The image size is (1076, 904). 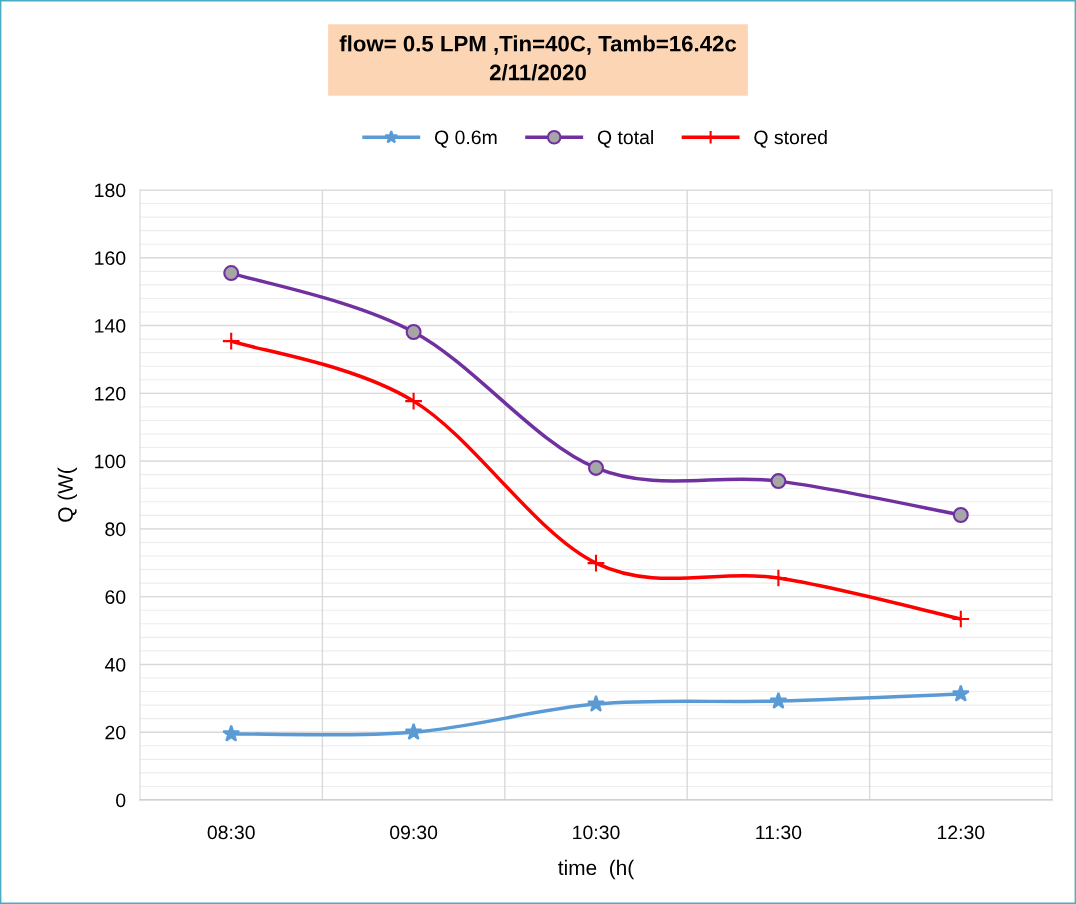 I want to click on y-tick-label: 120, so click(x=110, y=393).